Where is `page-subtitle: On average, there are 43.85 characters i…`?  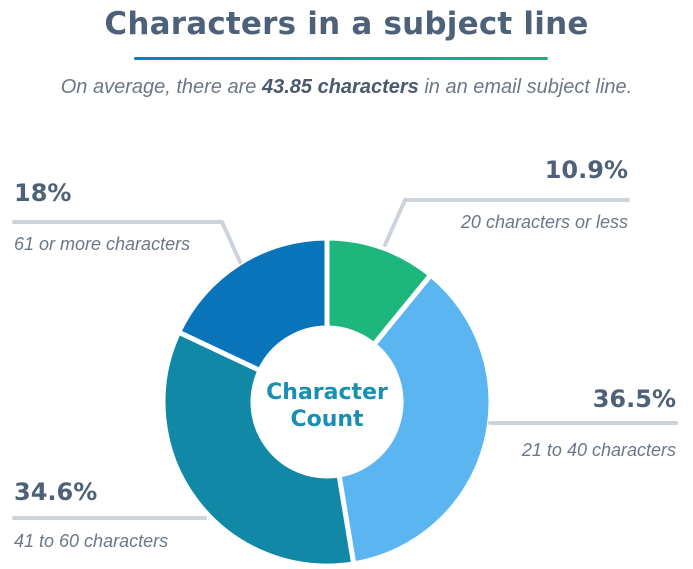
page-subtitle: On average, there are 43.85 characters i… is located at coordinates (346, 87).